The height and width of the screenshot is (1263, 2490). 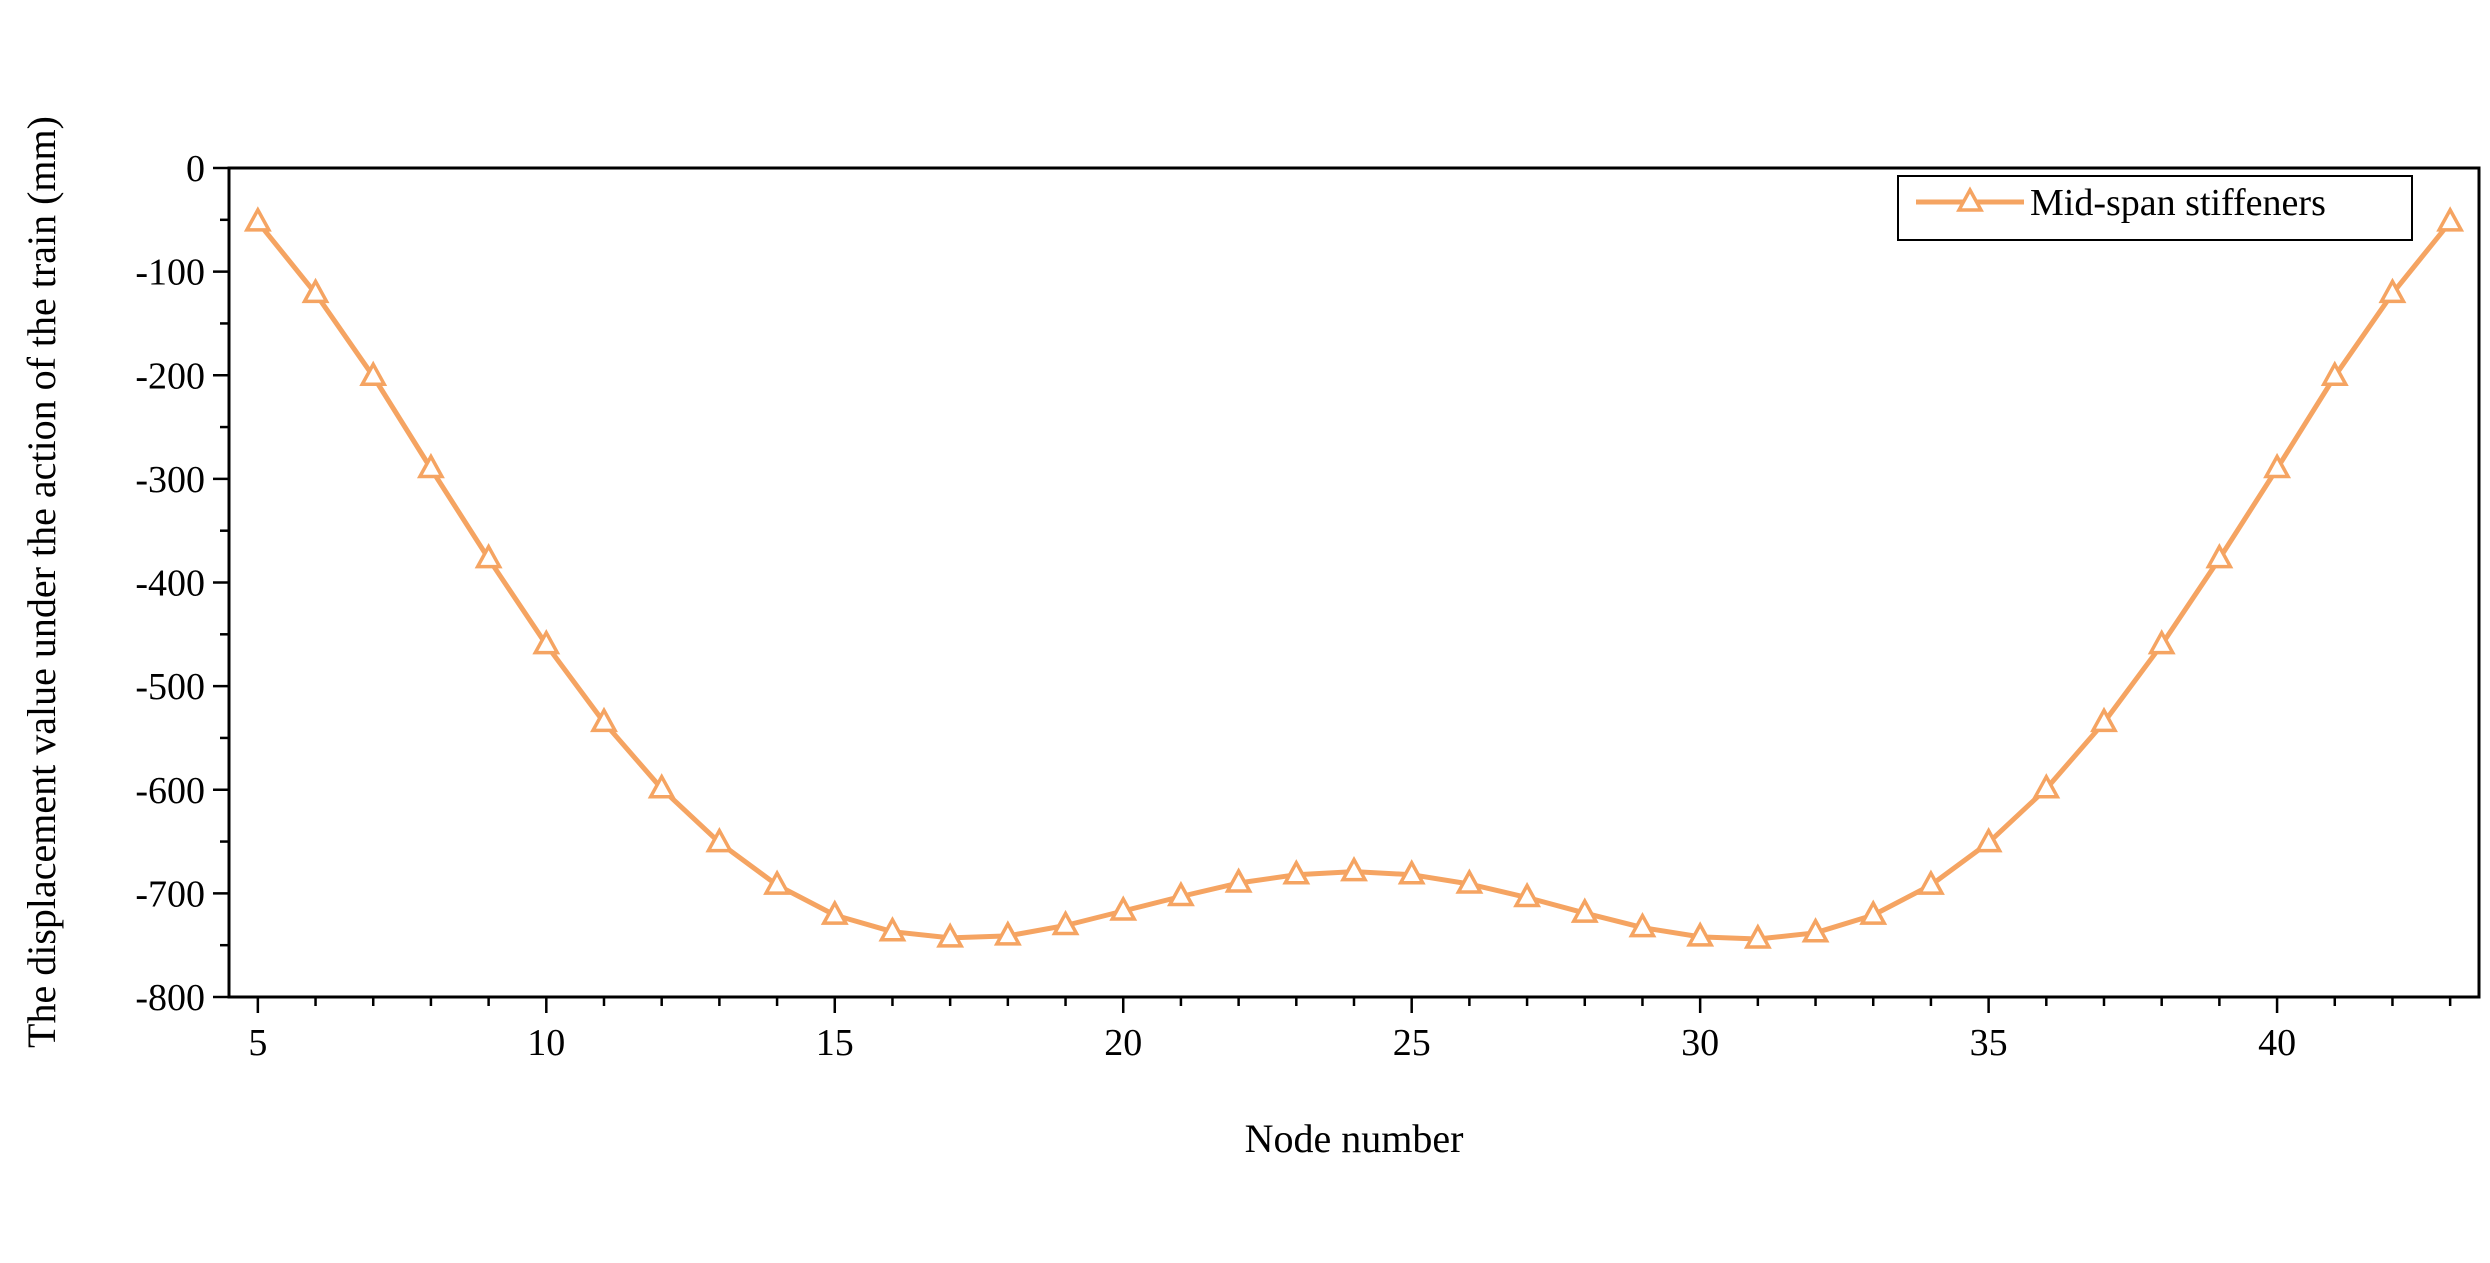 I want to click on x-tick-label: 30, so click(x=1700, y=1043).